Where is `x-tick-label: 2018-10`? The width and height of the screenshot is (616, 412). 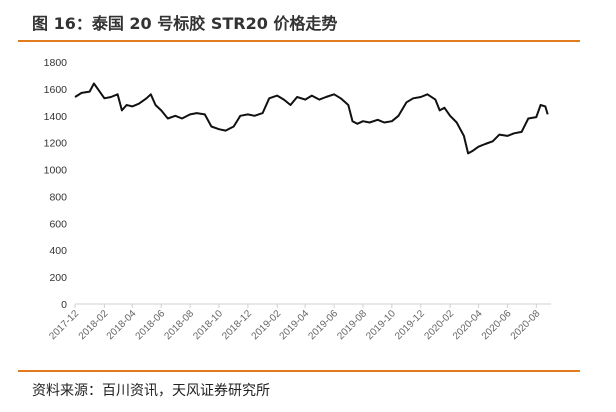
x-tick-label: 2018-10 is located at coordinates (208, 325).